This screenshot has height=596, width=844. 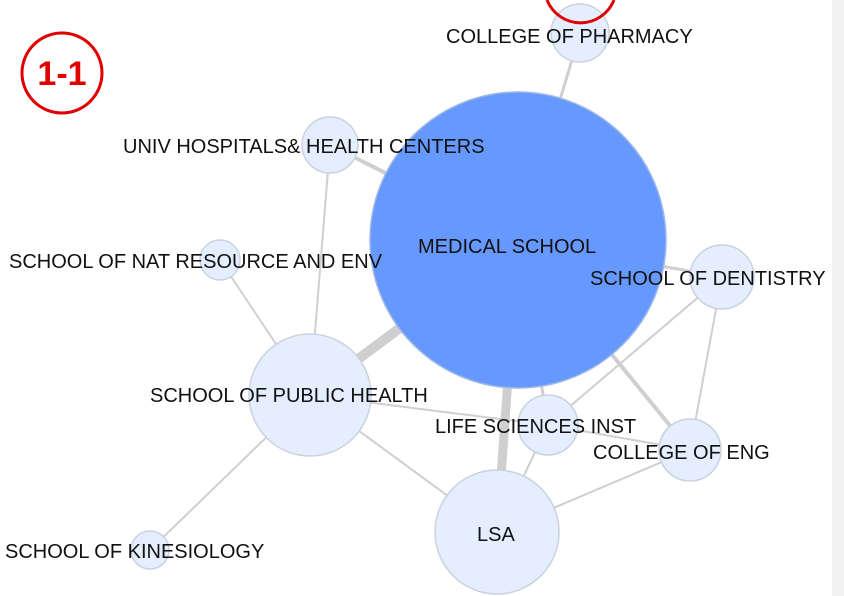 I want to click on label-lifesci: LIFE SCIENCES INST, so click(x=535, y=427).